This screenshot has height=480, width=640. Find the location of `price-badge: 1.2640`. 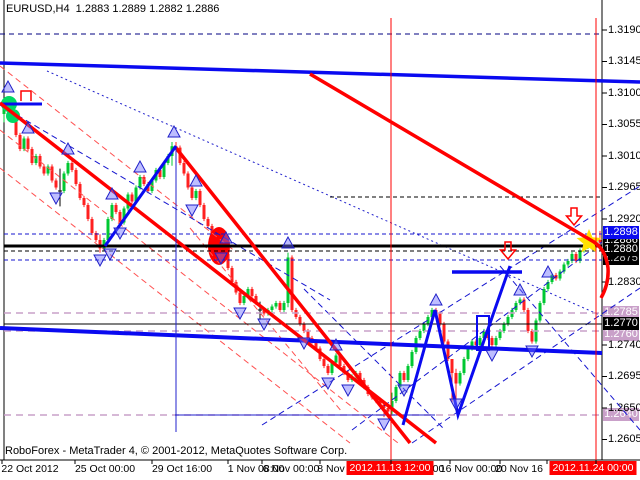

price-badge: 1.2640 is located at coordinates (621, 414).